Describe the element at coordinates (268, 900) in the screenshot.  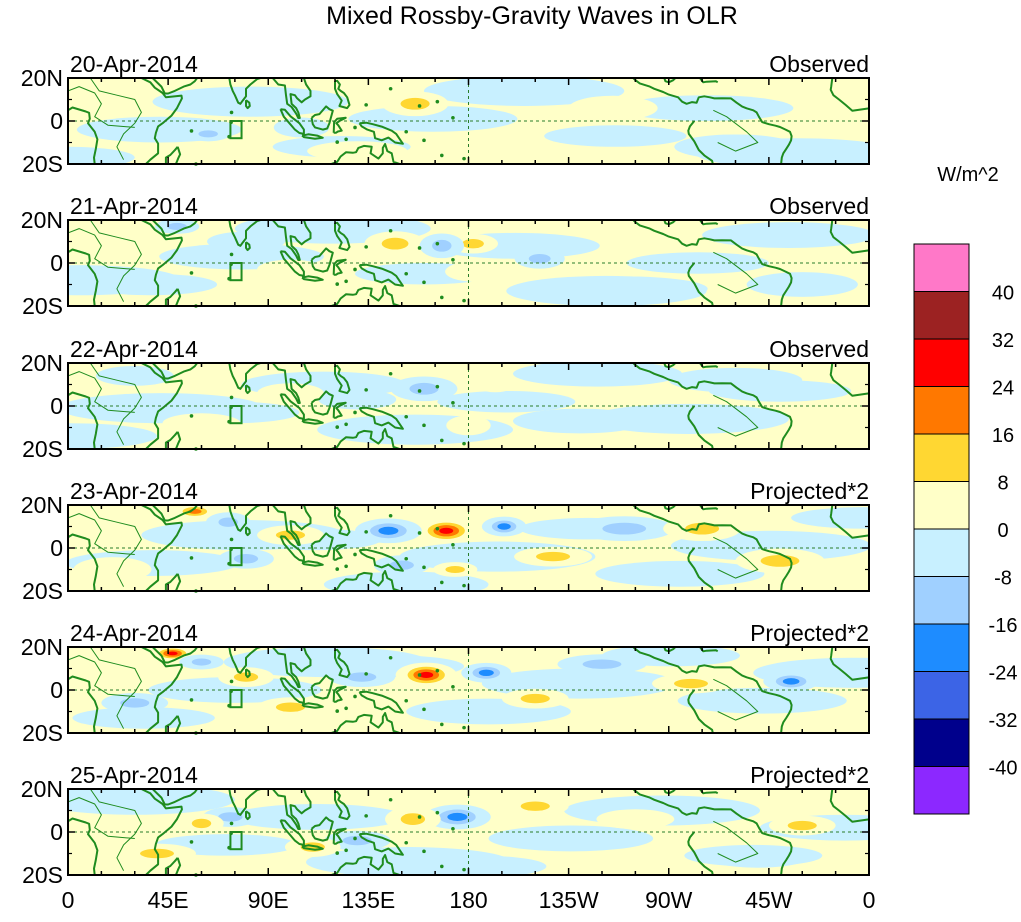
I see `x-tick-label: 90E` at that location.